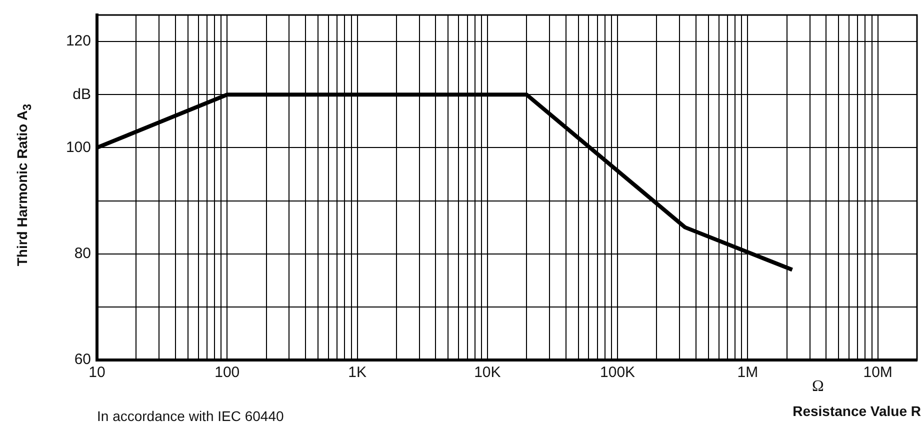  I want to click on y-tick-label: 60, so click(82, 359).